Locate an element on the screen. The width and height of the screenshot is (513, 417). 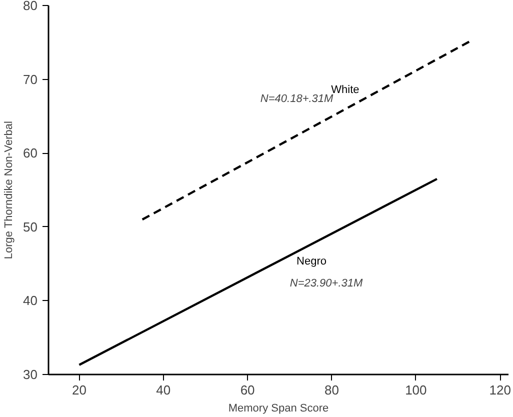
annotation: N=40.18+.31M is located at coordinates (297, 99).